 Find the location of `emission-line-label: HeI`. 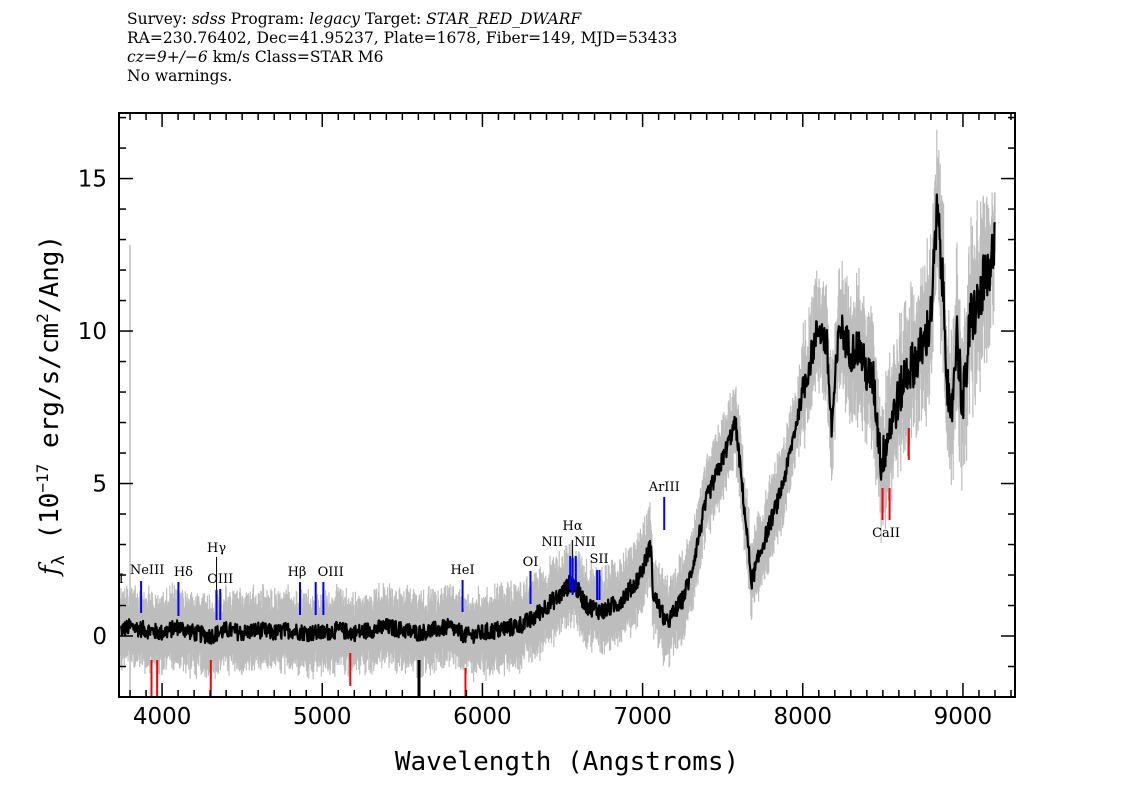

emission-line-label: HeI is located at coordinates (462, 570).